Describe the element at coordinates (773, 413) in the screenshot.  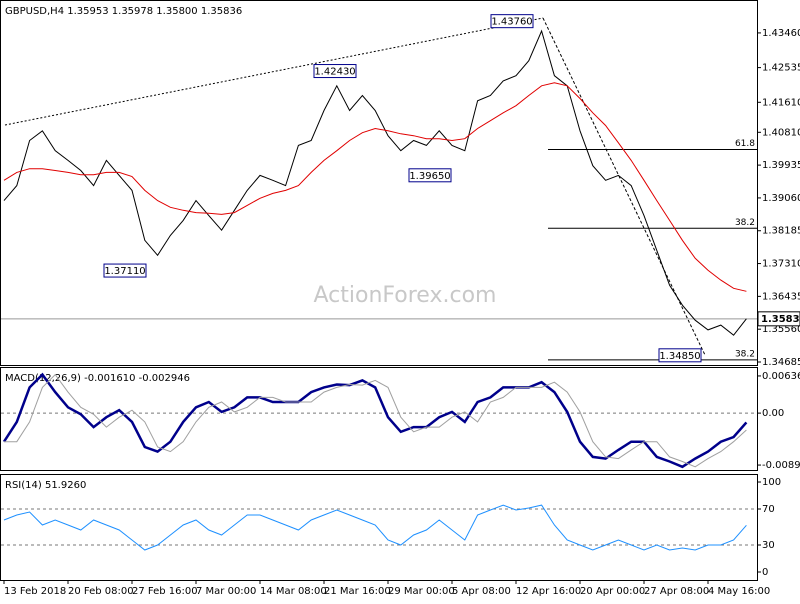
I see `y-tick-label: 0.00` at that location.